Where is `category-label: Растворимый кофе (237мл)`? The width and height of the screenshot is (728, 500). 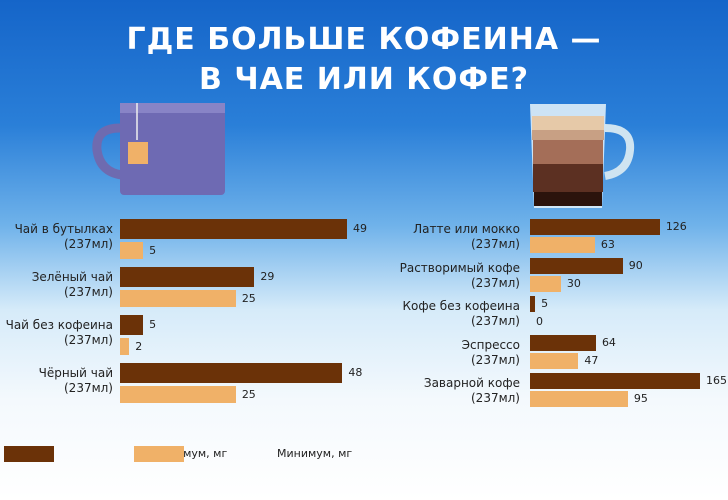 category-label: Растворимый кофе (237мл) is located at coordinates (459, 275).